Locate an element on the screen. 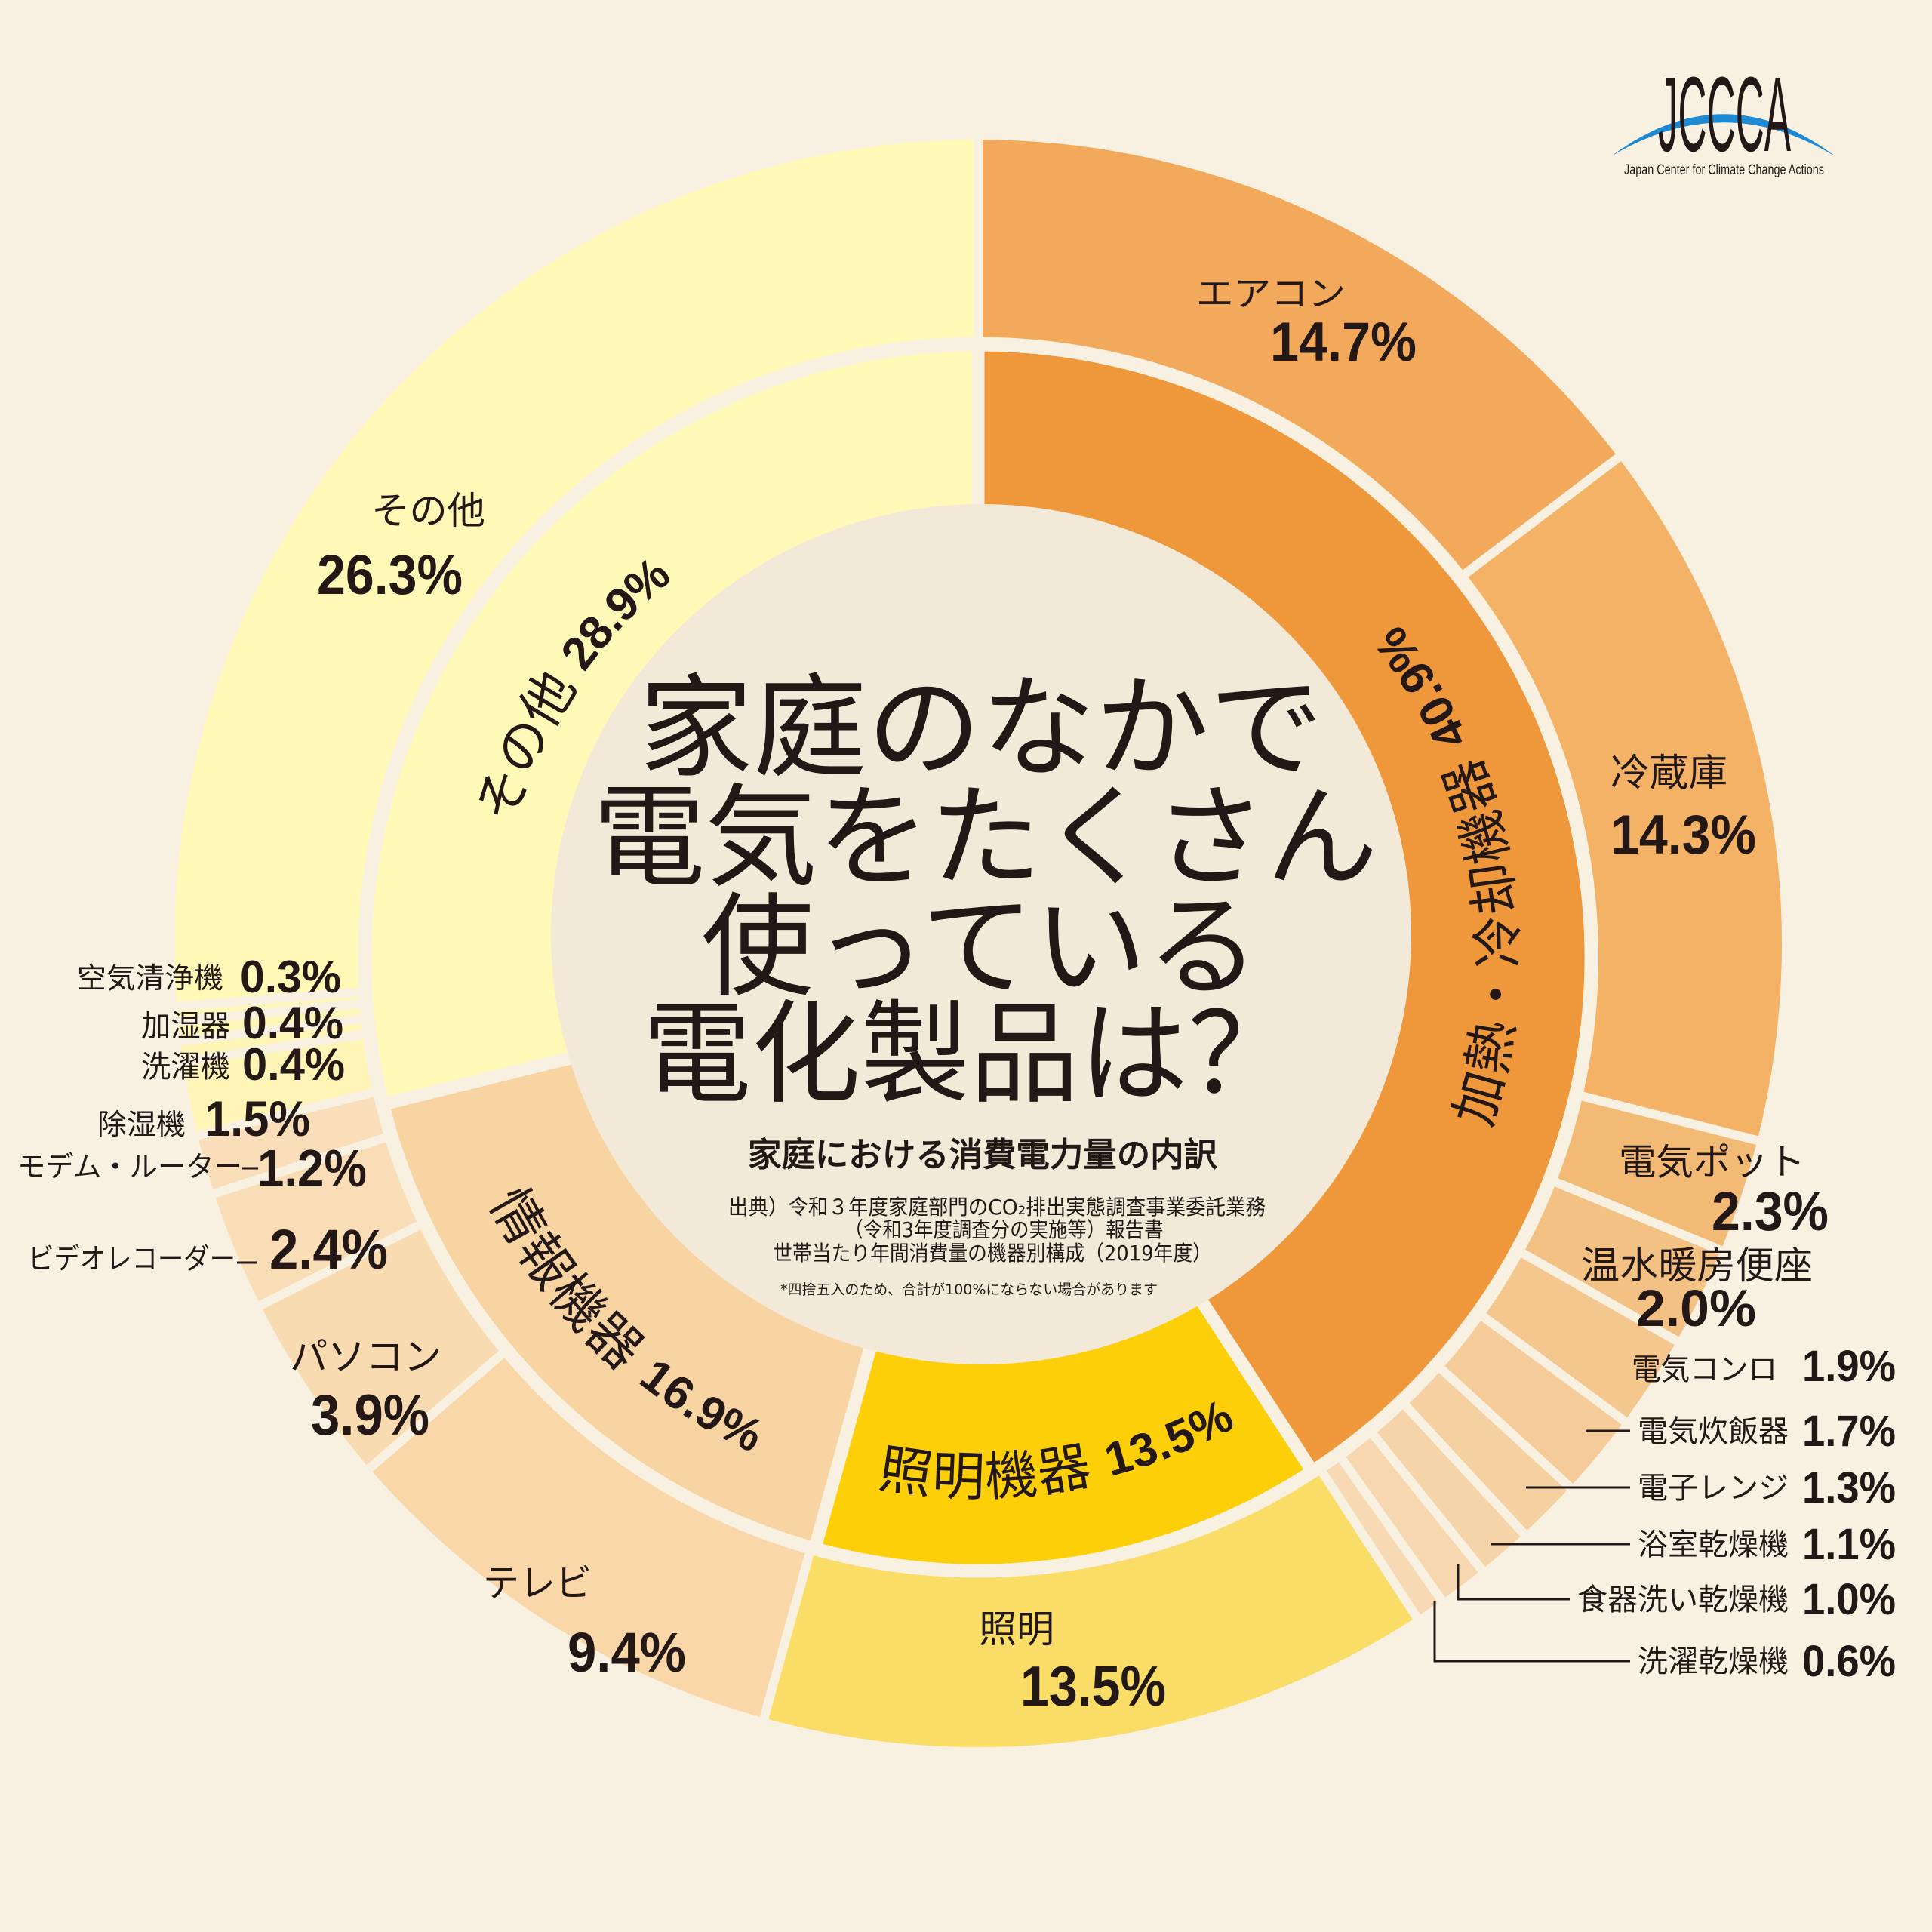  label-rice-cooker-pct: 1.7% is located at coordinates (1849, 1431).